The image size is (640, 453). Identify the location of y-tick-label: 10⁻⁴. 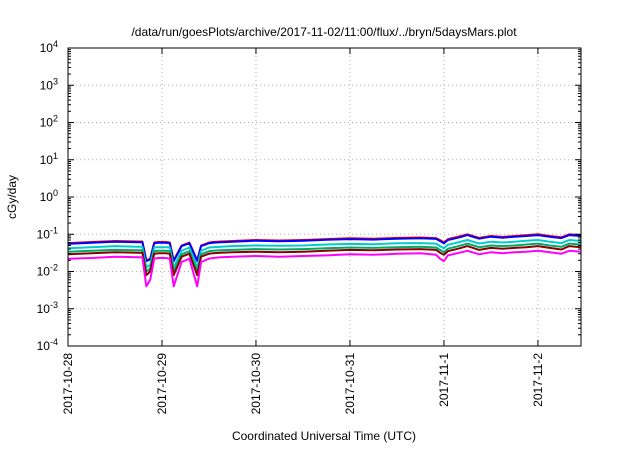
(47, 345).